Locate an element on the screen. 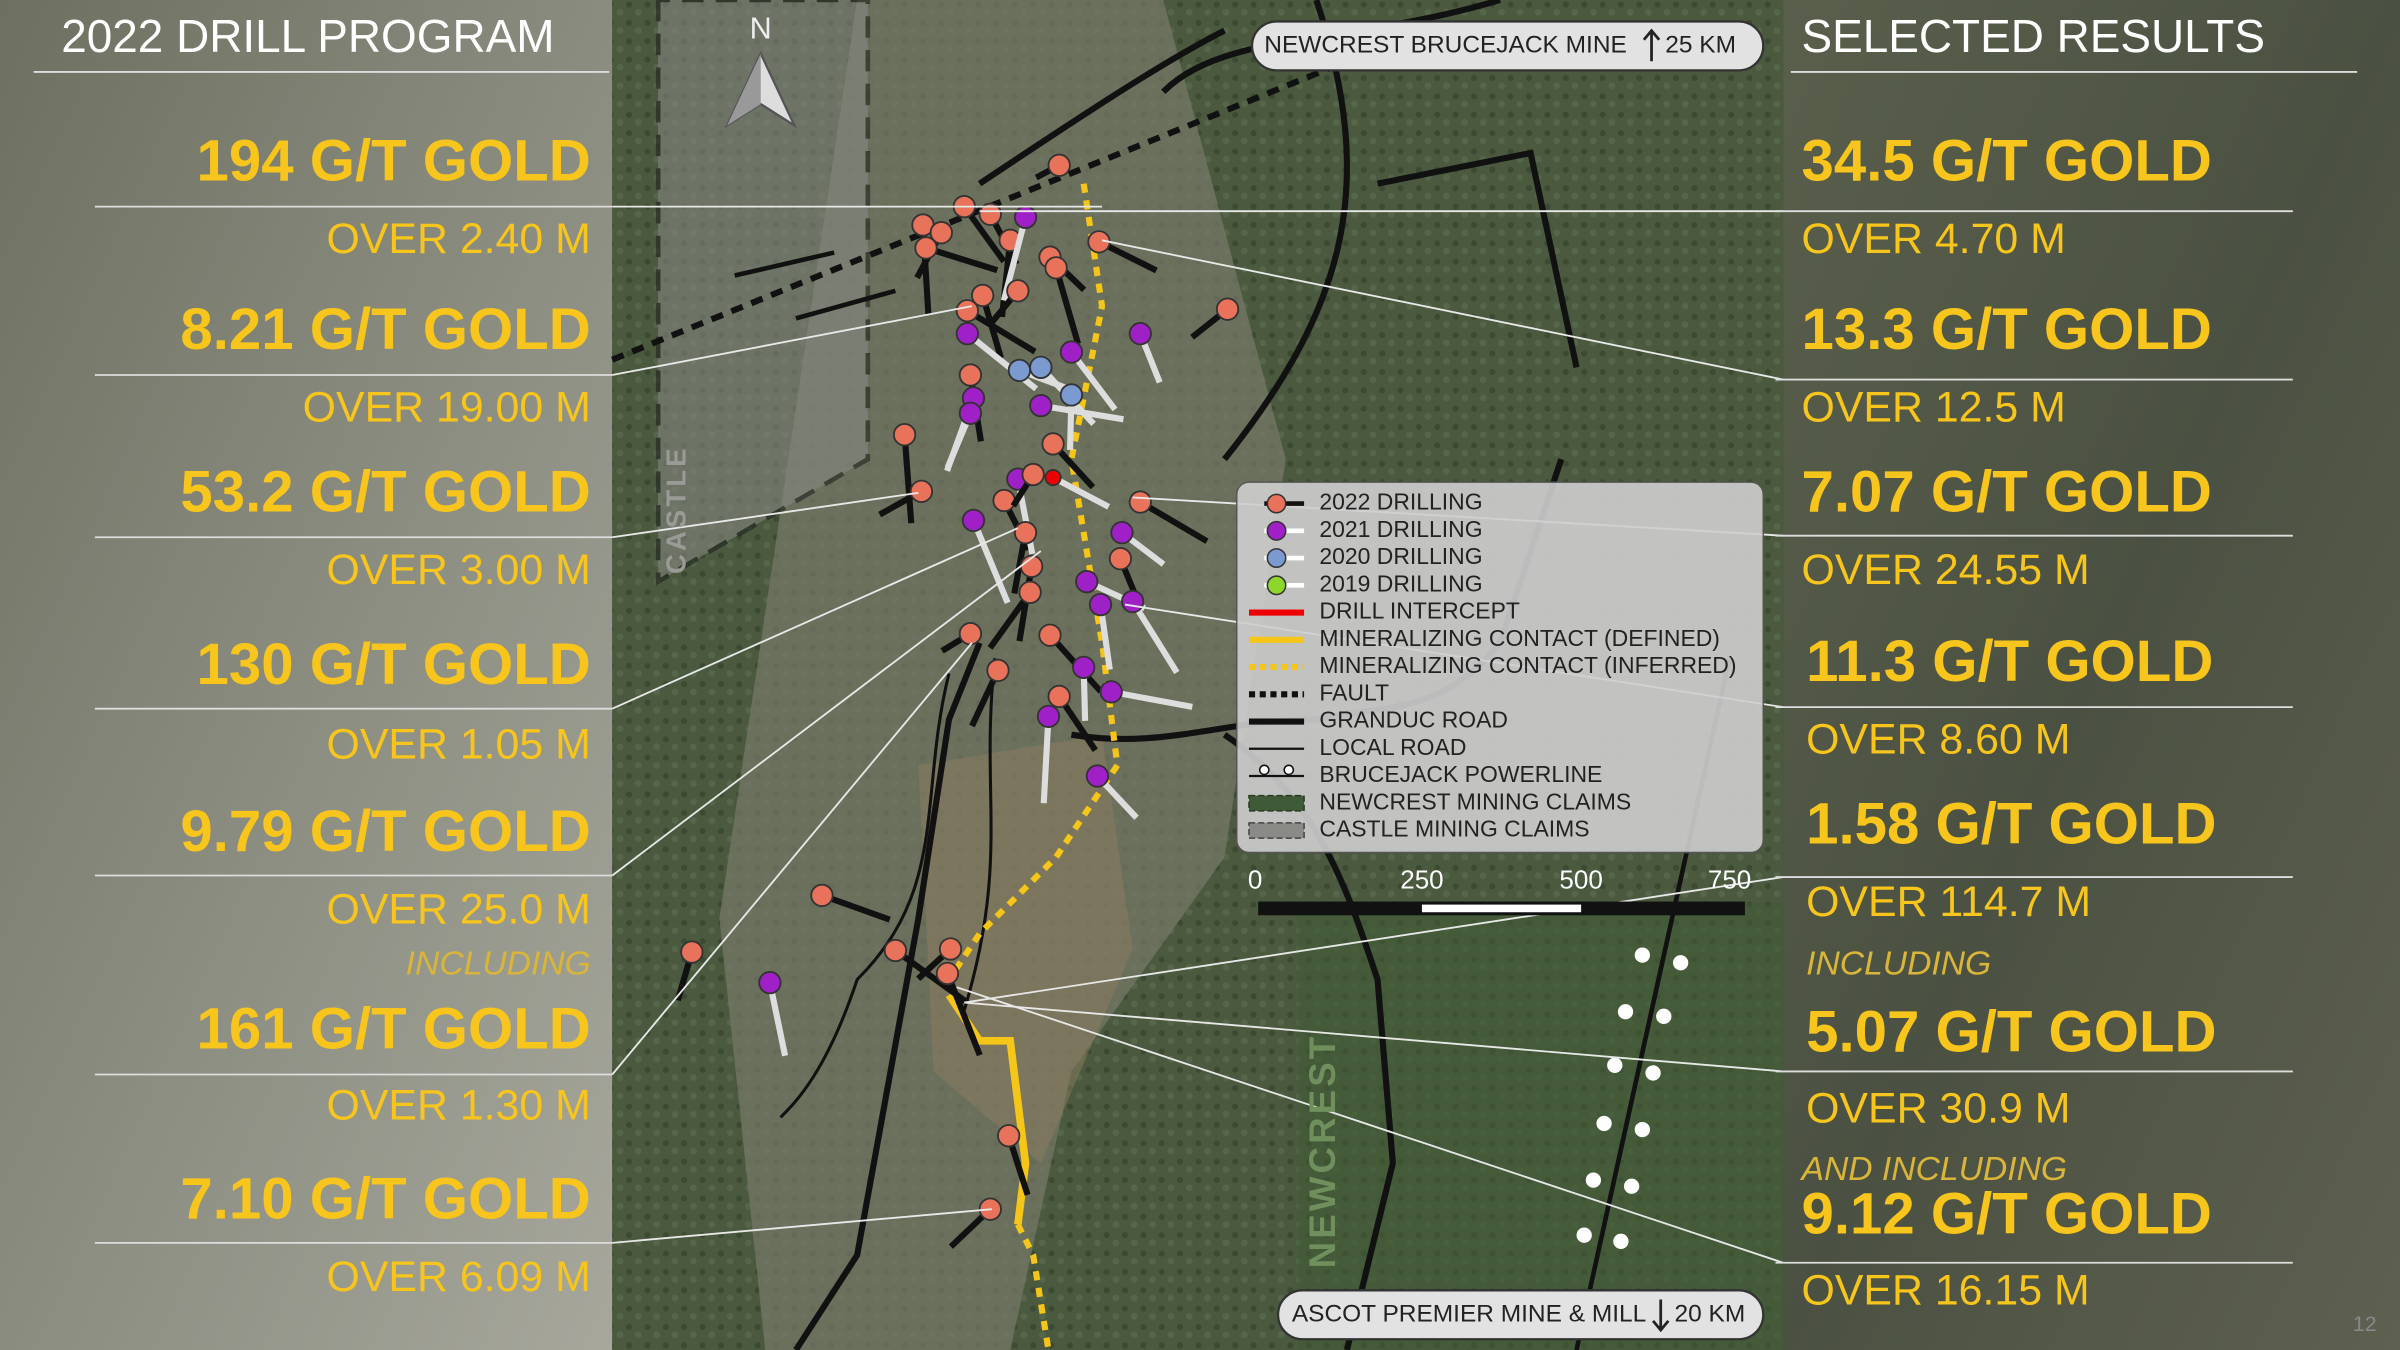 This screenshot has width=2400, height=1350. bottom-banner: ASCOT PREMIER MINE & MILL 20 KM is located at coordinates (1520, 1315).